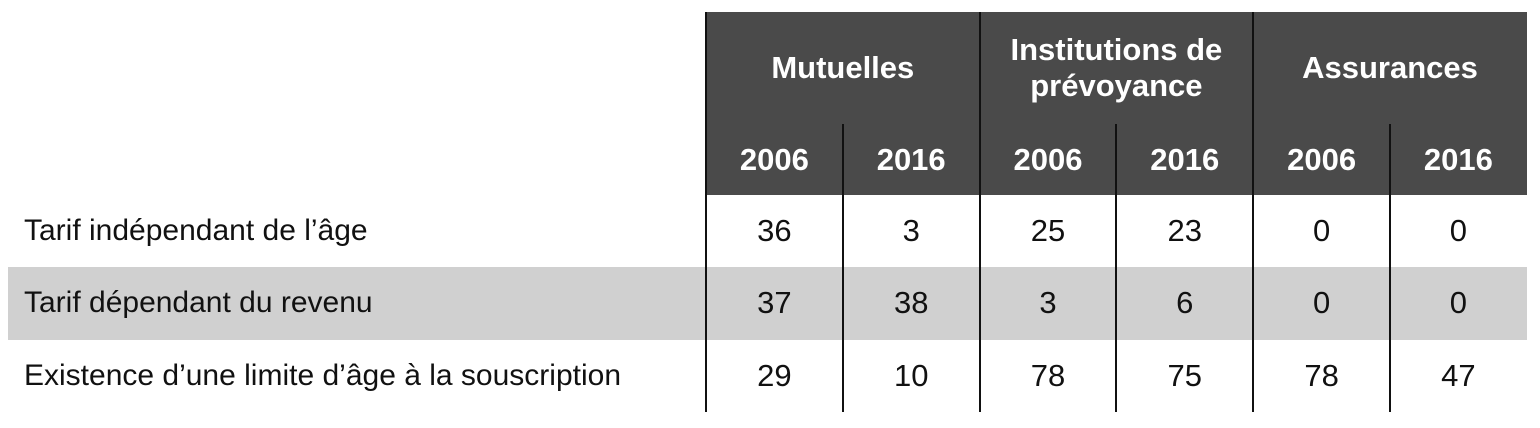  I want to click on row-label: Tarif indépendant de l’âge, so click(196, 231).